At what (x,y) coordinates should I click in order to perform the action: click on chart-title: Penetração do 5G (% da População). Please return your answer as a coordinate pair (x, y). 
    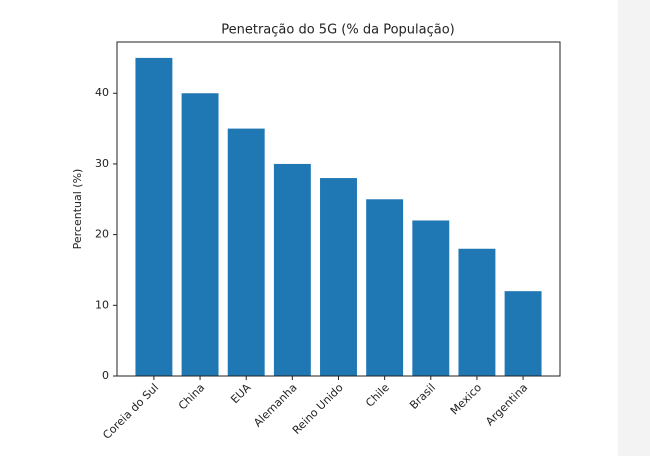
    Looking at the image, I should click on (337, 30).